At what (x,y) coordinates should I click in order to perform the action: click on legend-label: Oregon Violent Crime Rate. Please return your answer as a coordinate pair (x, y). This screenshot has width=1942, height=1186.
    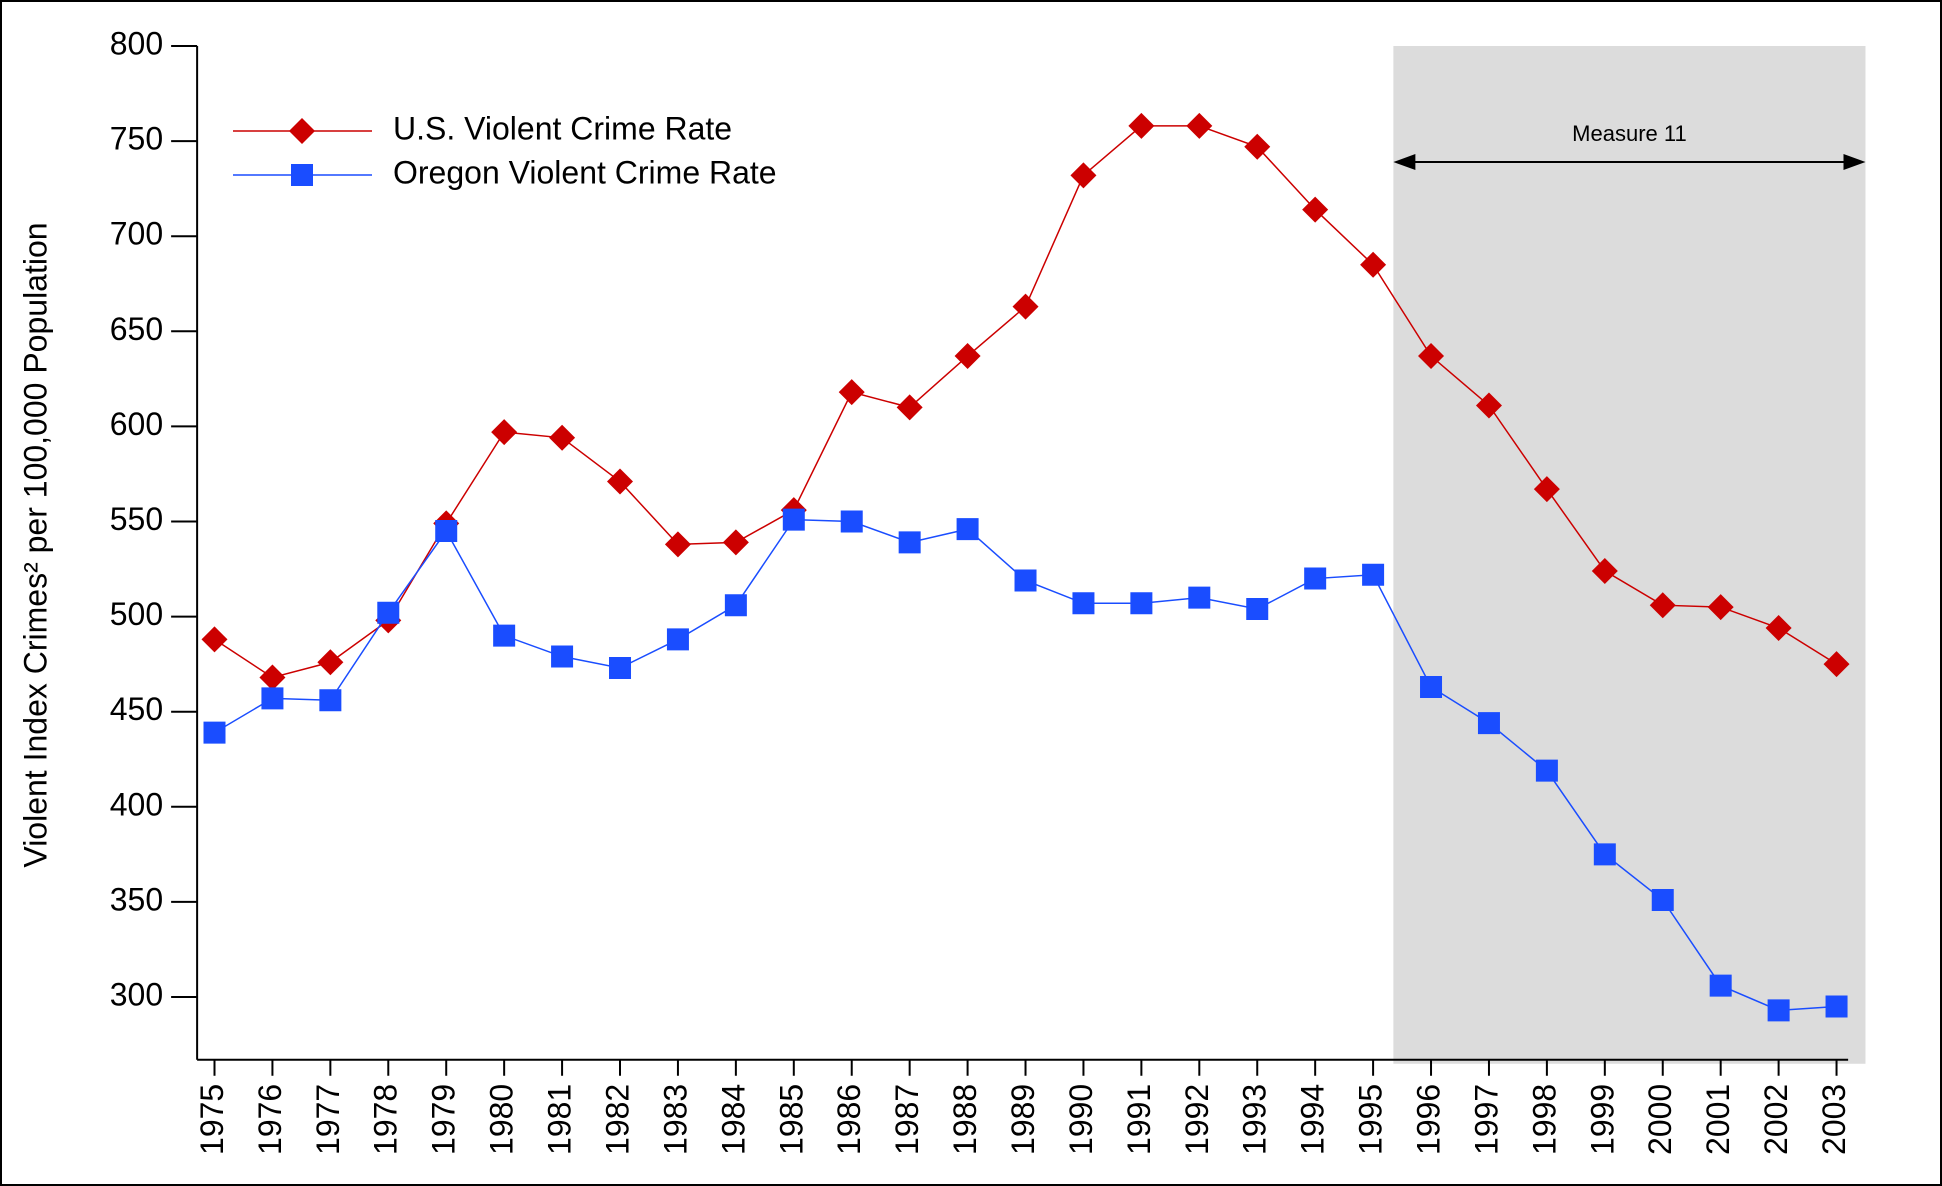
    Looking at the image, I should click on (585, 172).